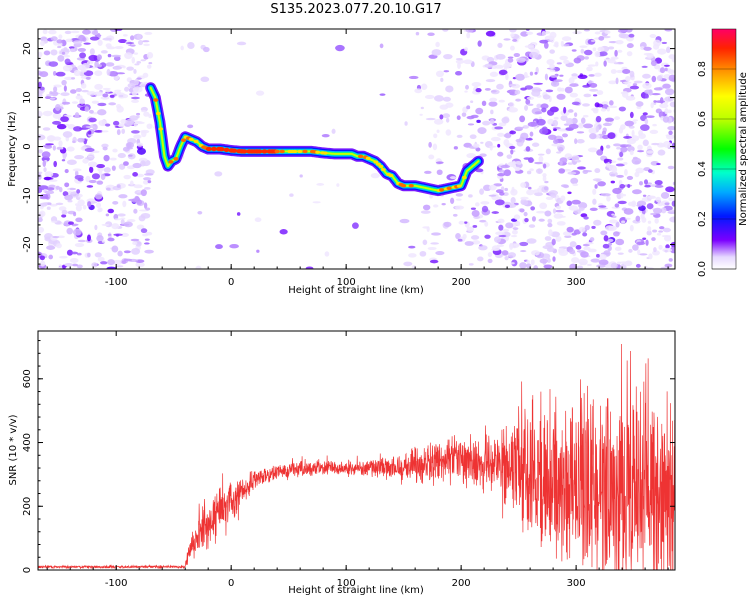 This screenshot has height=600, width=750. Describe the element at coordinates (702, 69) in the screenshot. I see `colorbar-tick-label: 0.8` at that location.